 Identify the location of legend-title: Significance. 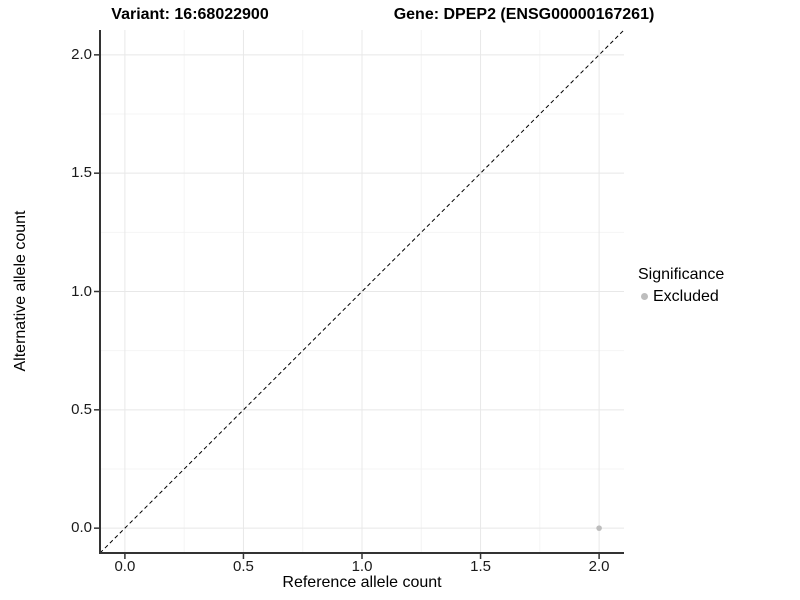
(681, 274).